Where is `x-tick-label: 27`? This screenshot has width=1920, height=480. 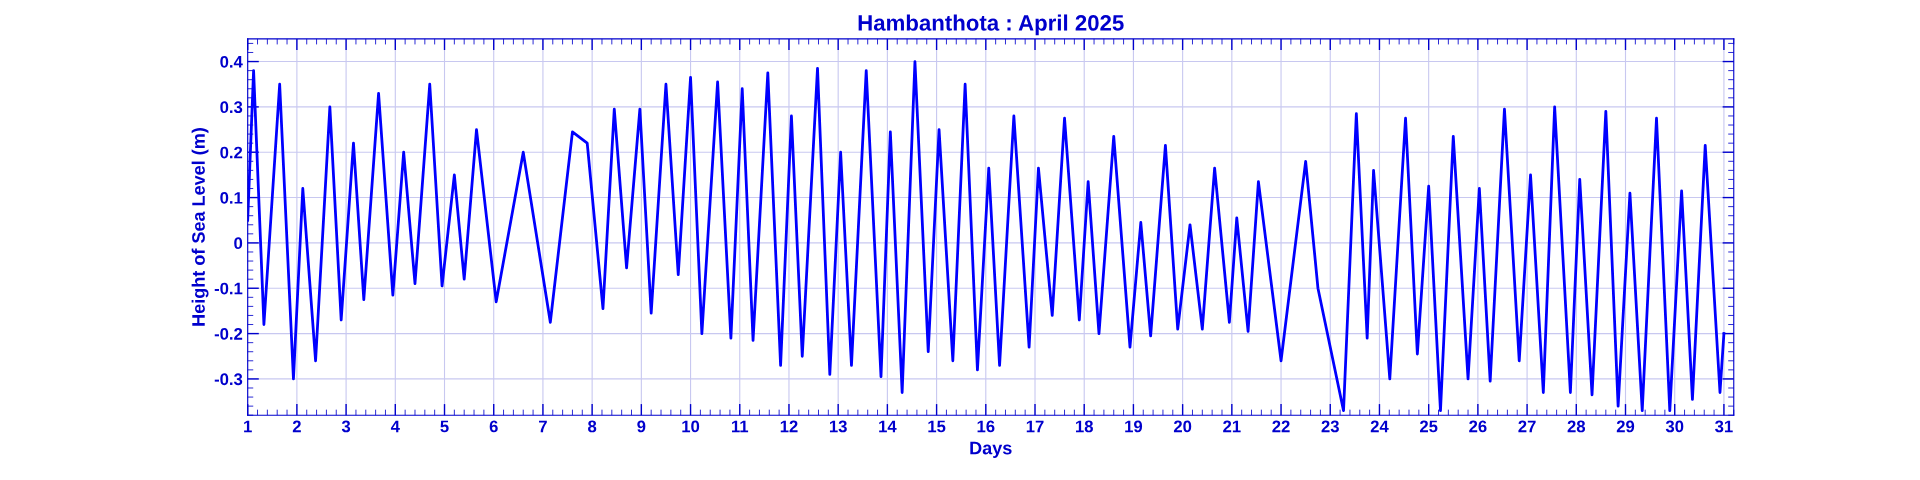 x-tick-label: 27 is located at coordinates (1527, 426).